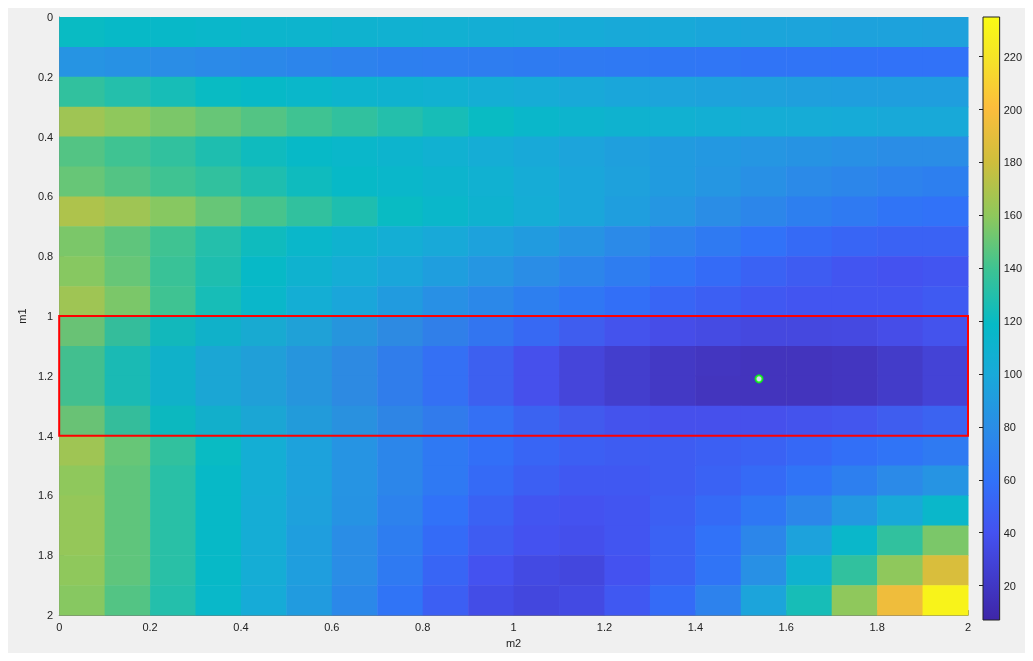 The width and height of the screenshot is (1033, 661). I want to click on y-tick-label: 1, so click(50, 316).